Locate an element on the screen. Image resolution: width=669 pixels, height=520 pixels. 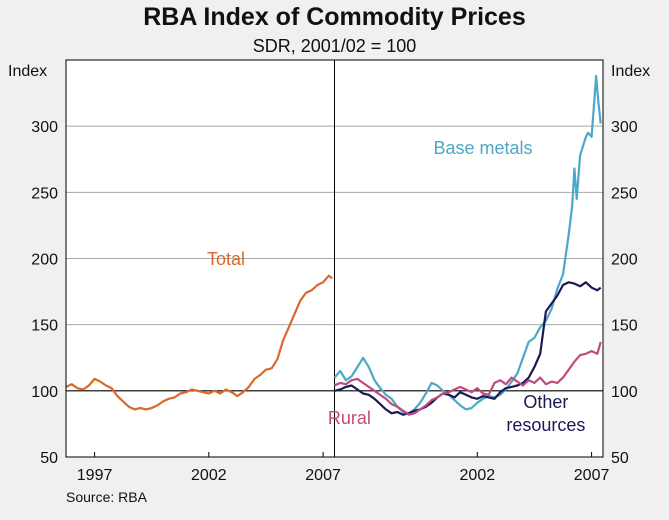
y-tick-left-200: 200 is located at coordinates (44, 260).